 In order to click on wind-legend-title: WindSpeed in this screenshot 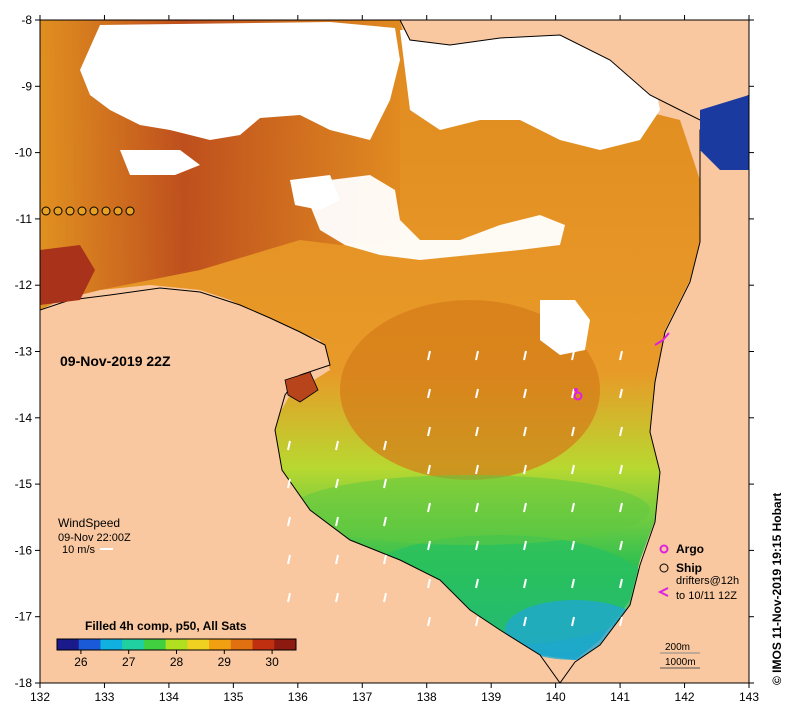, I will do `click(89, 523)`.